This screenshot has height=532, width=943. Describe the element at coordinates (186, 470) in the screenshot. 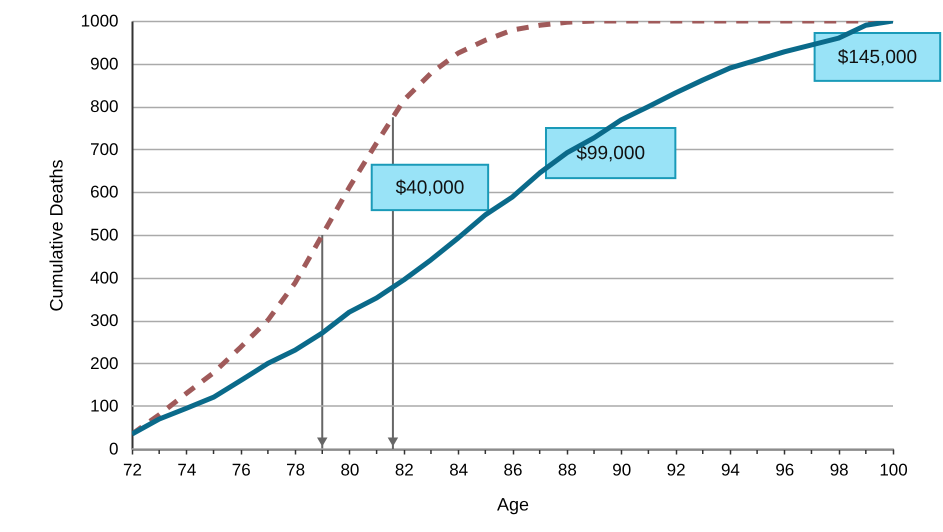

I see `x-tick-label: 74` at that location.